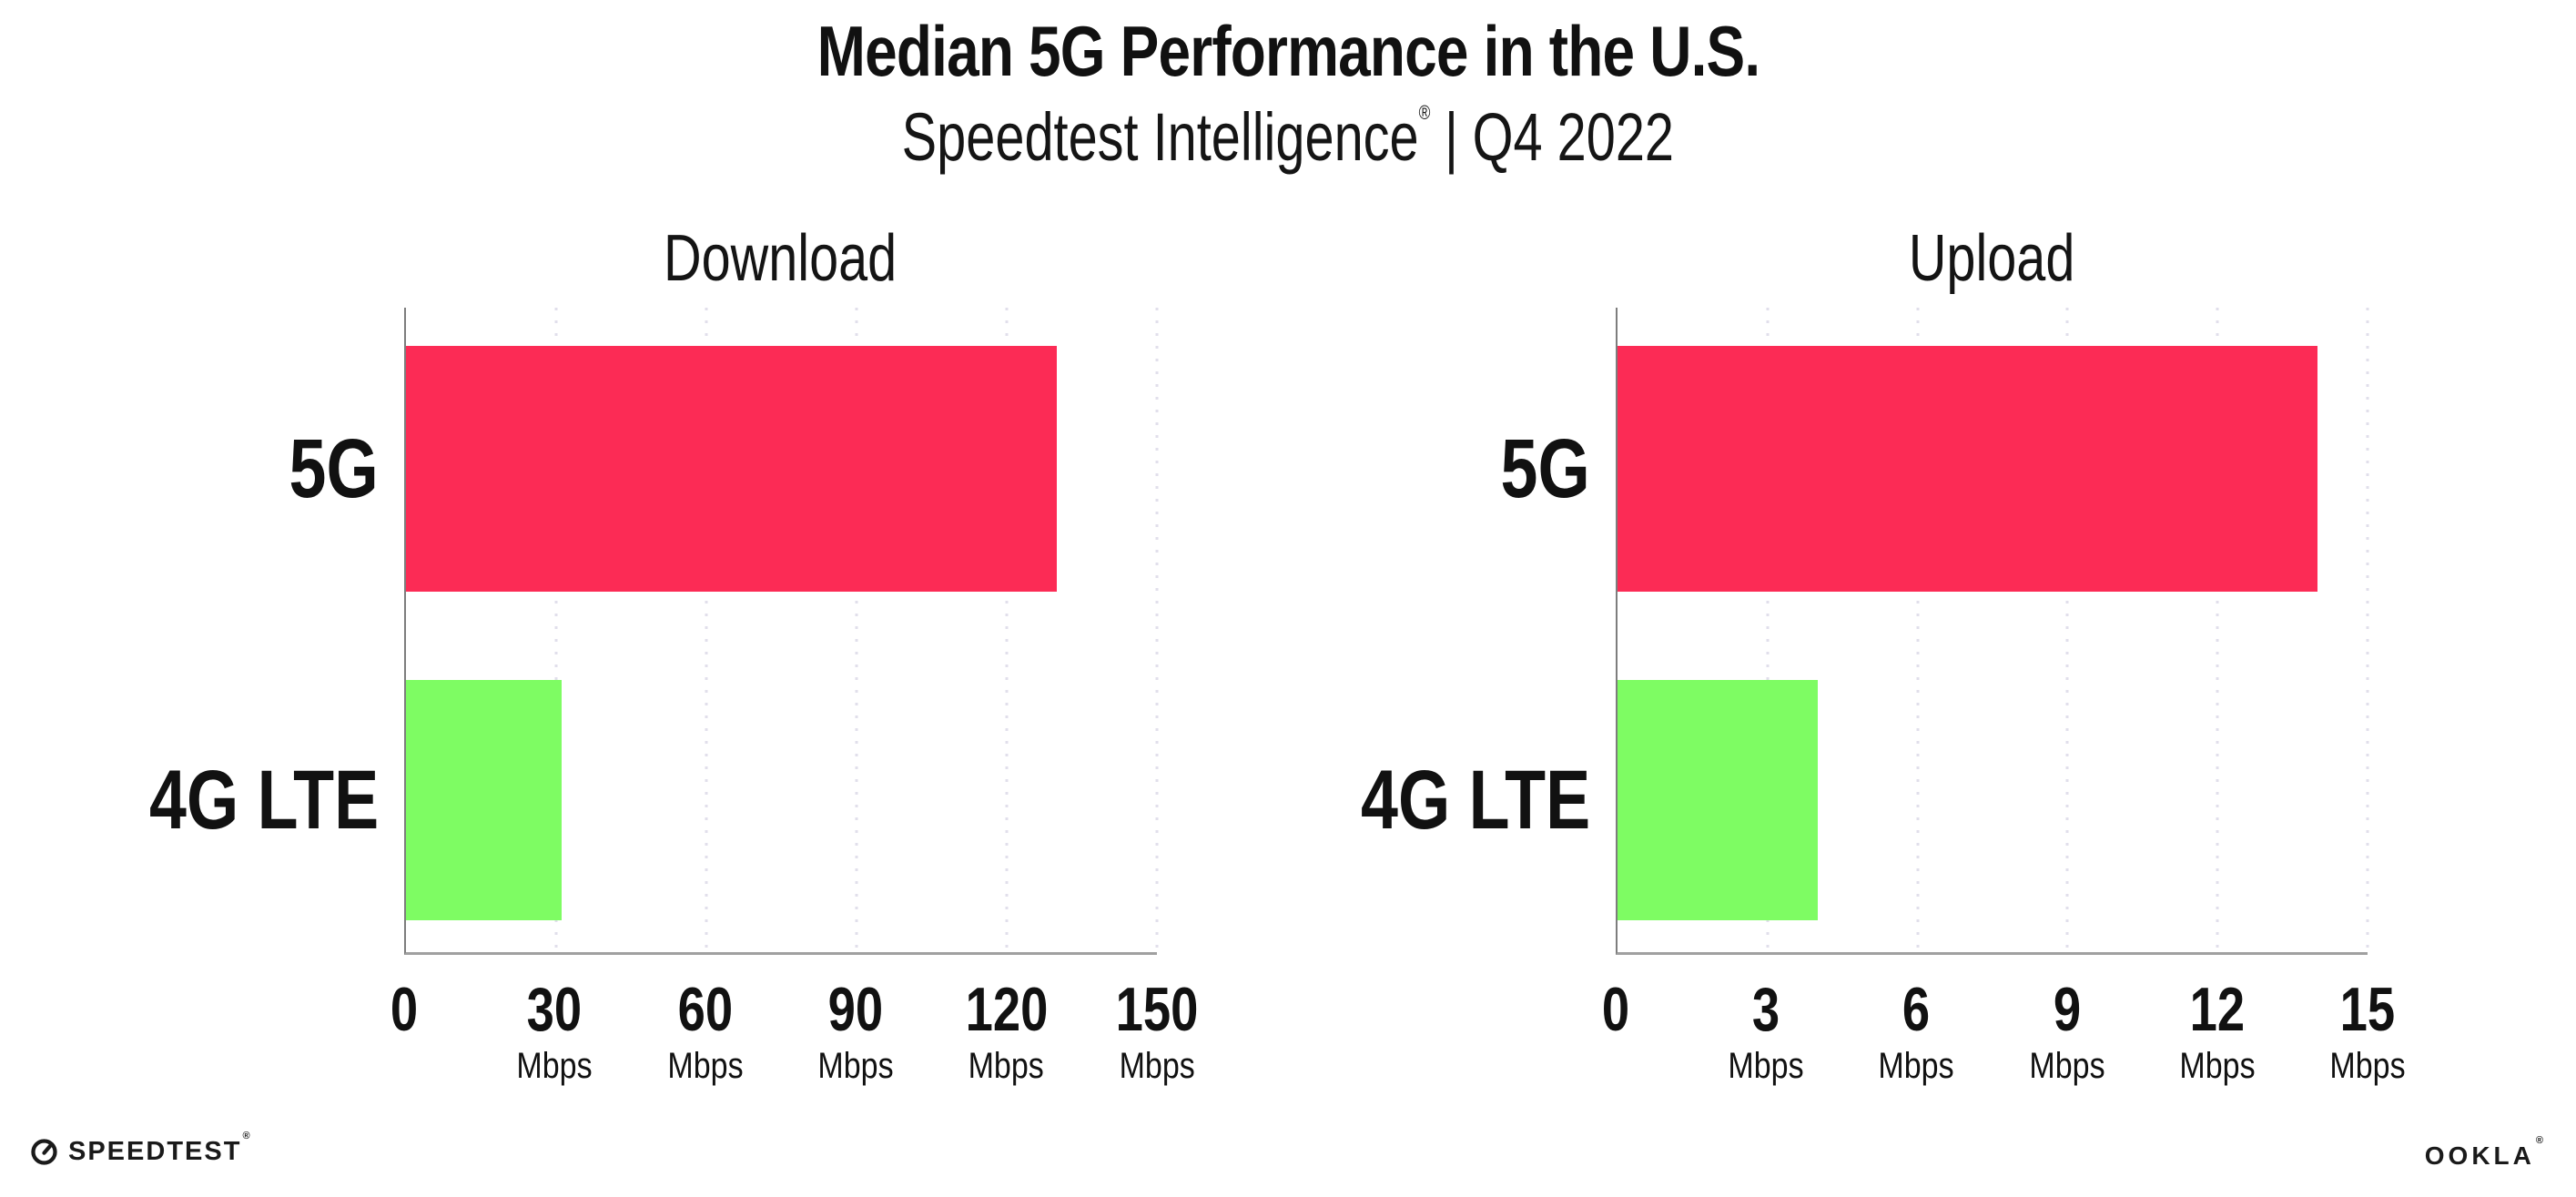 This screenshot has height=1197, width=2576. What do you see at coordinates (44, 1152) in the screenshot?
I see `speedtest-gauge-icon` at bounding box center [44, 1152].